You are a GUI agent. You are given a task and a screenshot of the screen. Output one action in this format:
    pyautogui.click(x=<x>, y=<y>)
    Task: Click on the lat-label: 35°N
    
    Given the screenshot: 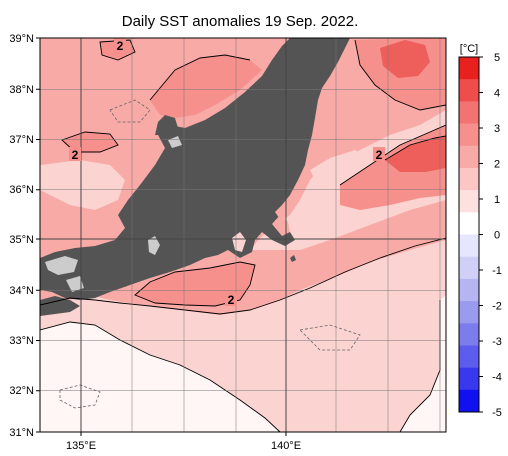 What is the action you would take?
    pyautogui.click(x=21, y=240)
    